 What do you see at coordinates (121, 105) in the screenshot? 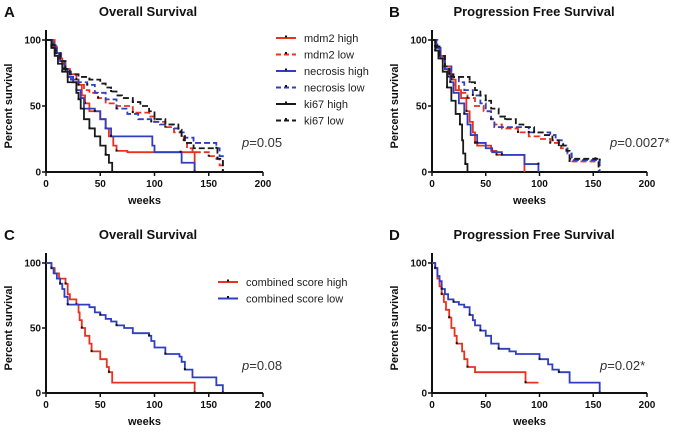
I see `series-line-necrosis-high` at bounding box center [121, 105].